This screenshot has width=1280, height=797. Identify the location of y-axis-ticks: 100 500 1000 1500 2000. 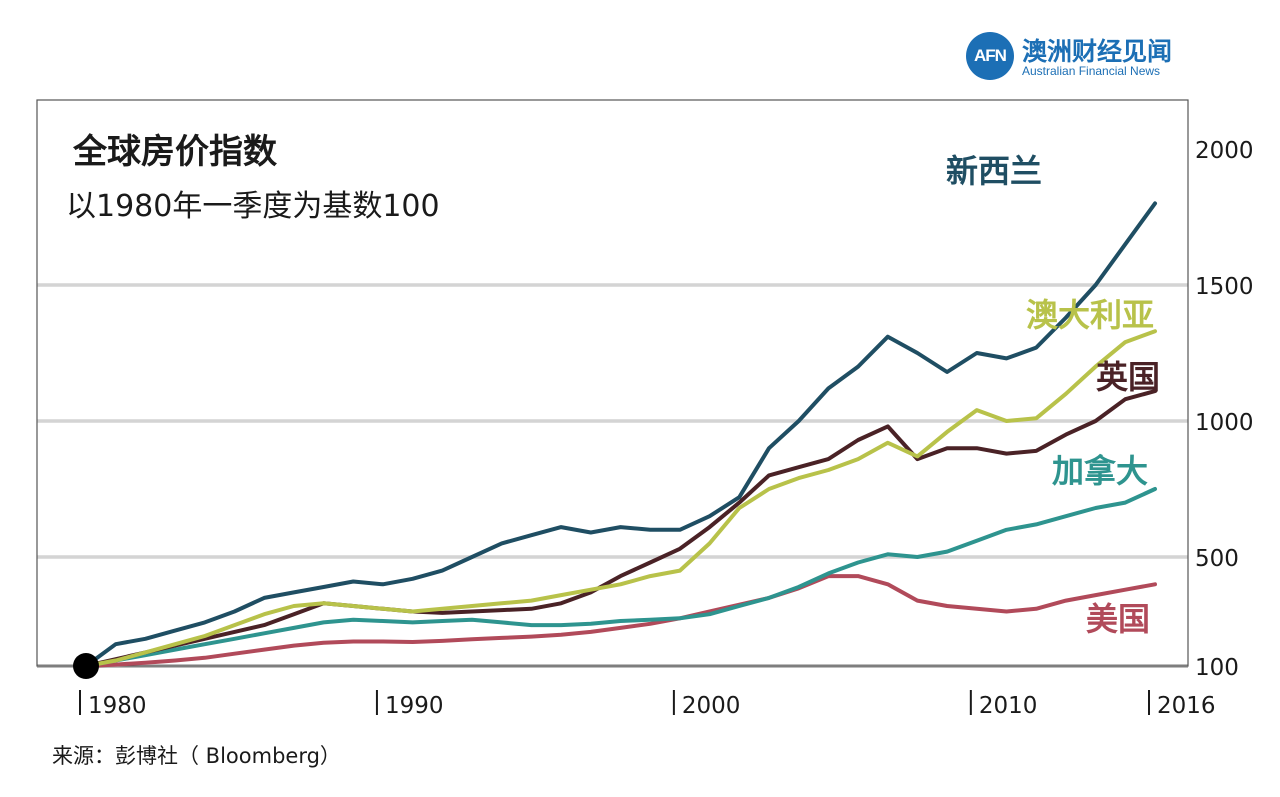
(1224, 409).